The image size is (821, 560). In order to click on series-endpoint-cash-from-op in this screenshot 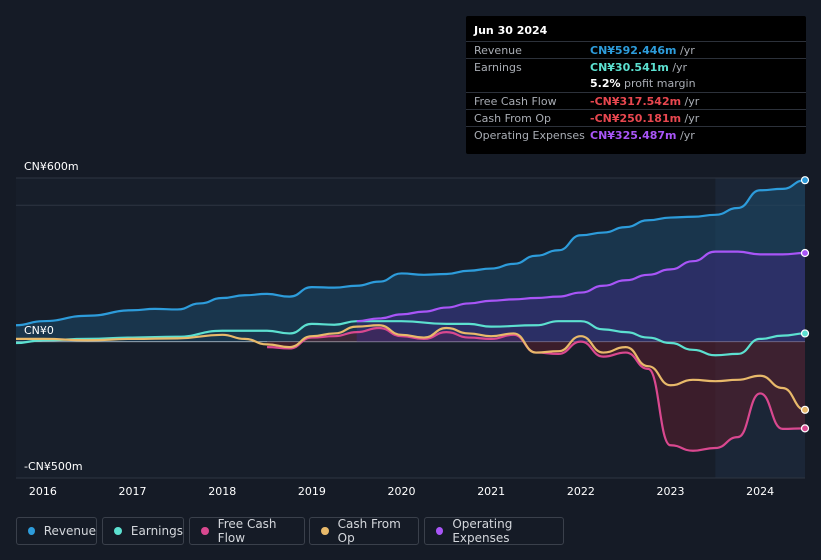, I will do `click(805, 409)`.